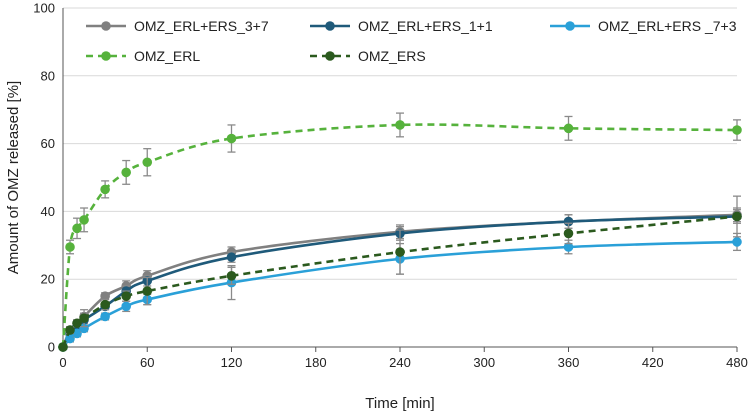 This screenshot has height=416, width=750. I want to click on legend-item: OMZ_ERL+ERS_1+1, so click(401, 26).